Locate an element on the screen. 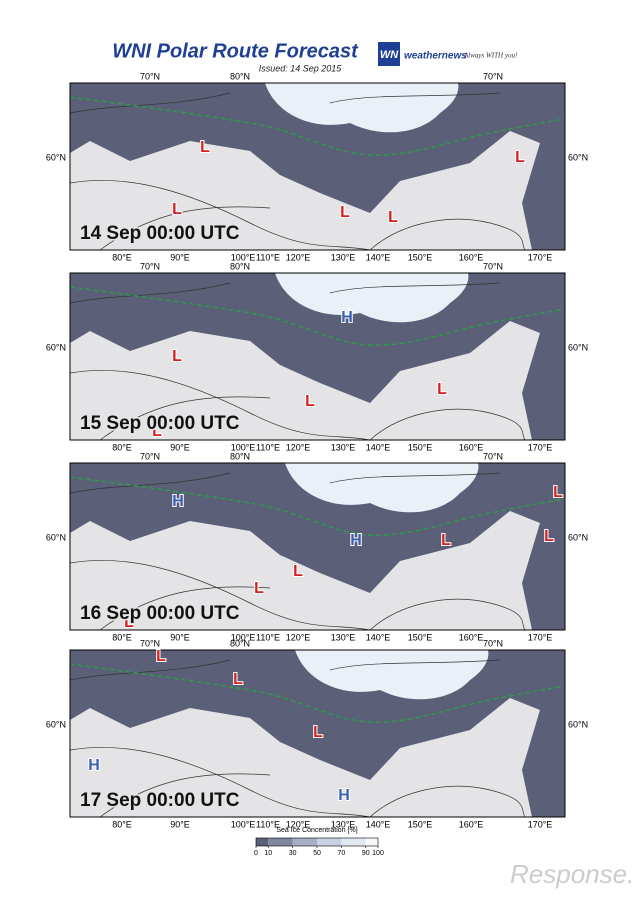 The width and height of the screenshot is (640, 897). legend-title: Sea Ice Concentration [%] is located at coordinates (316, 830).